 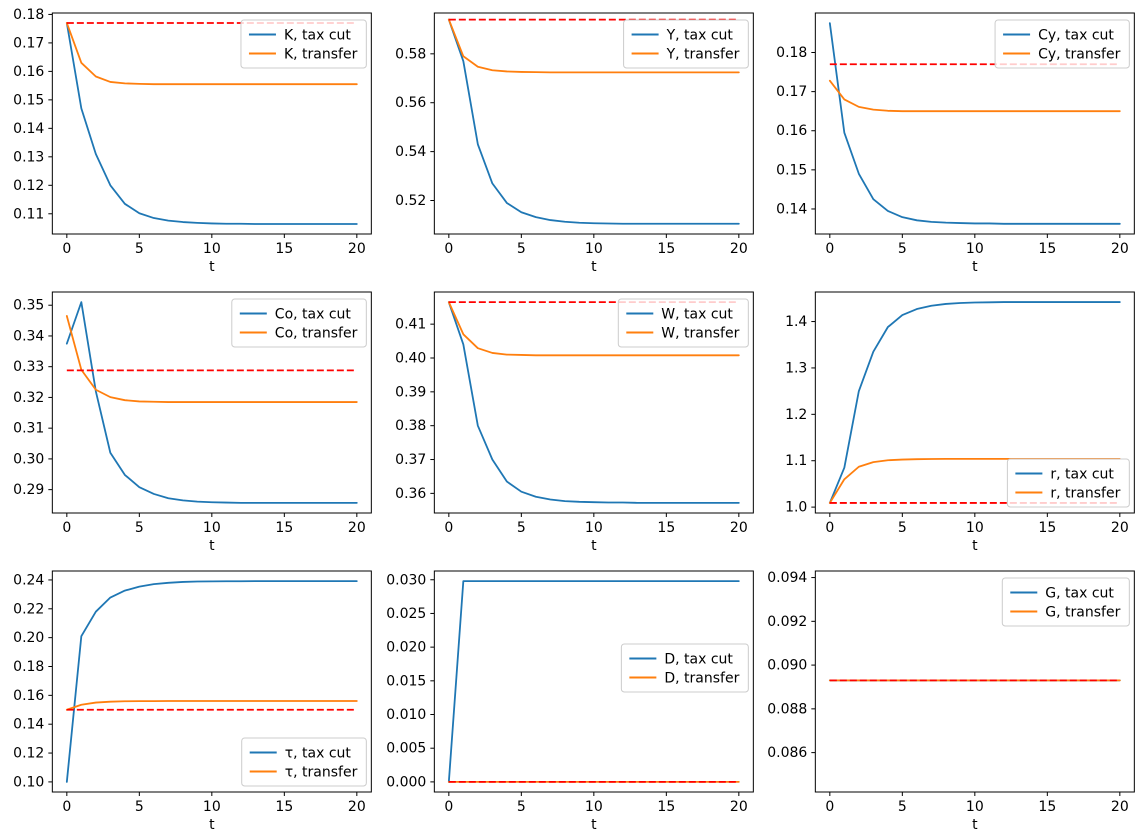 I want to click on y-tick-label: 0.17, so click(x=28, y=43).